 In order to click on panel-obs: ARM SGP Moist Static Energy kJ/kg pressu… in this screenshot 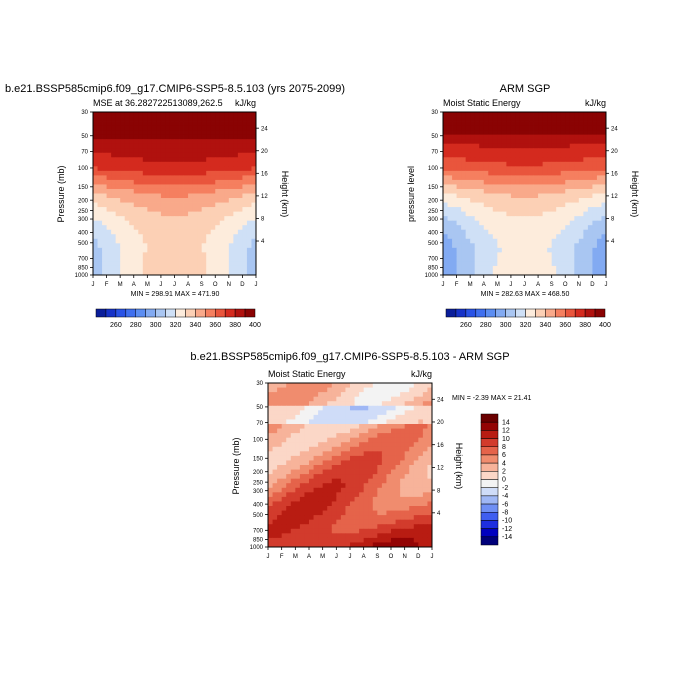, I will do `click(523, 206)`.